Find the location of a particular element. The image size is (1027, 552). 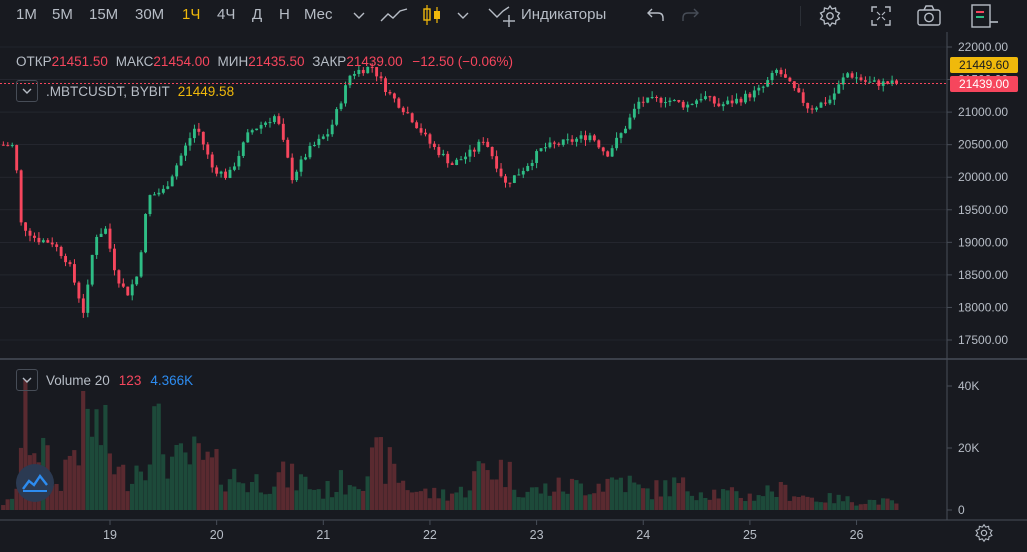

time-axis: 19 20 21 22 23 24 25 26 is located at coordinates (483, 531).